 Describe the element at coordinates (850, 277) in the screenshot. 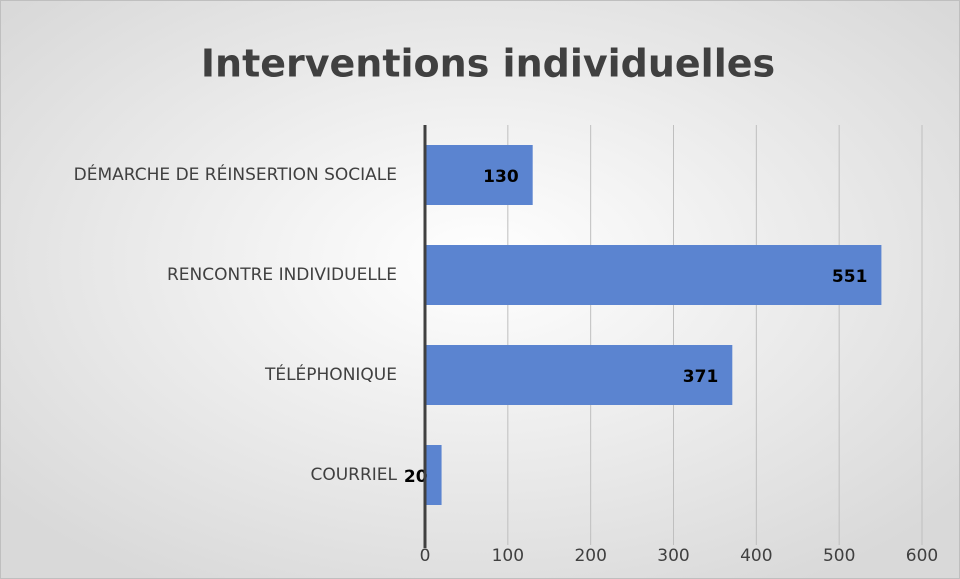

I see `data-label: 551` at that location.